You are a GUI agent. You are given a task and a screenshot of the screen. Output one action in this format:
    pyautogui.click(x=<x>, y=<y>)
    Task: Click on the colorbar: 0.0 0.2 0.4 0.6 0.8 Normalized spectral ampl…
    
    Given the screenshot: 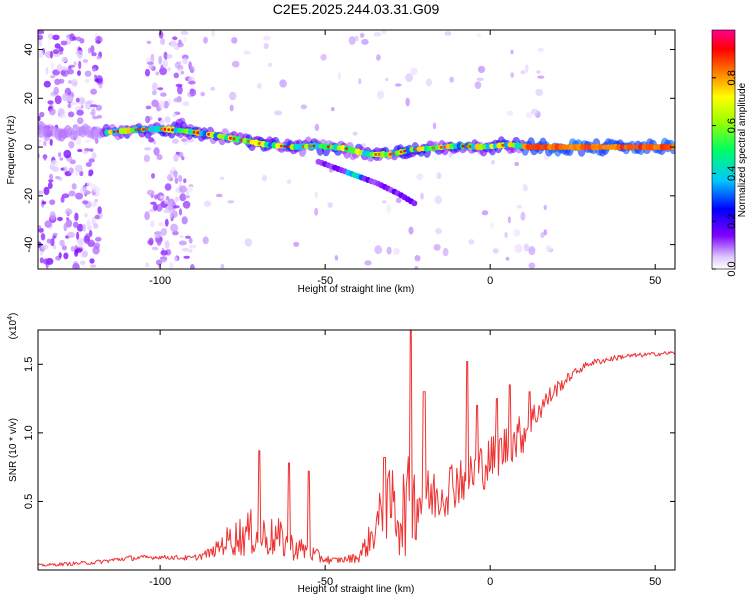 What is the action you would take?
    pyautogui.click(x=729, y=153)
    